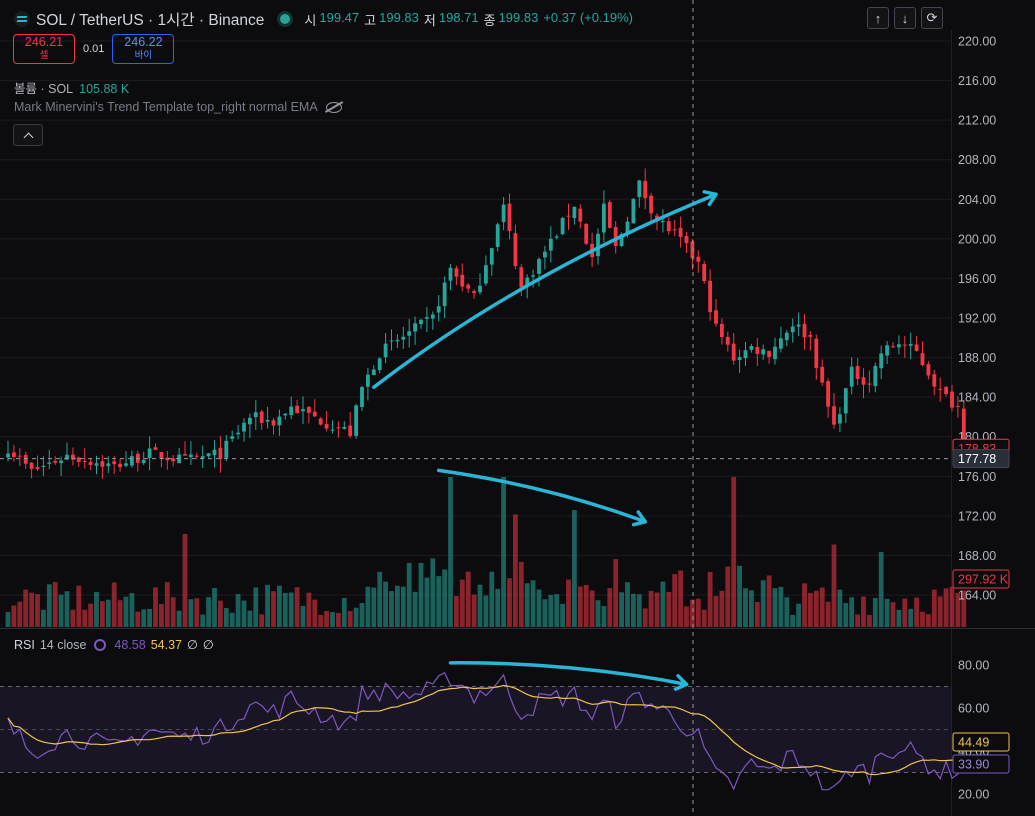  Describe the element at coordinates (339, 17) in the screenshot. I see `open-value: 199.47` at that location.